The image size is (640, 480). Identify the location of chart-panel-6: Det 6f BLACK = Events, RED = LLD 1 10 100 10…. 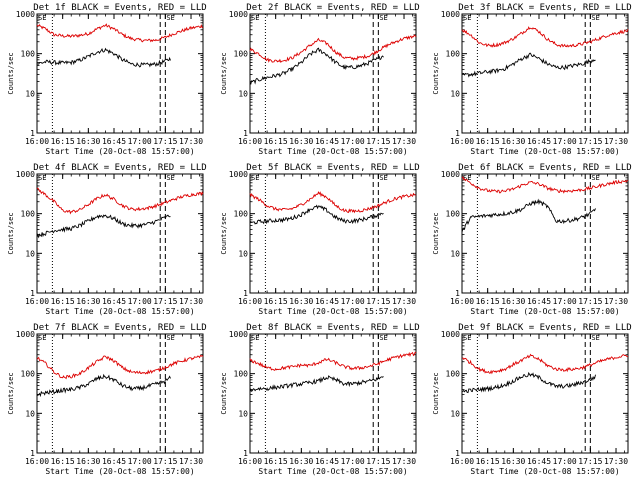
(532, 239).